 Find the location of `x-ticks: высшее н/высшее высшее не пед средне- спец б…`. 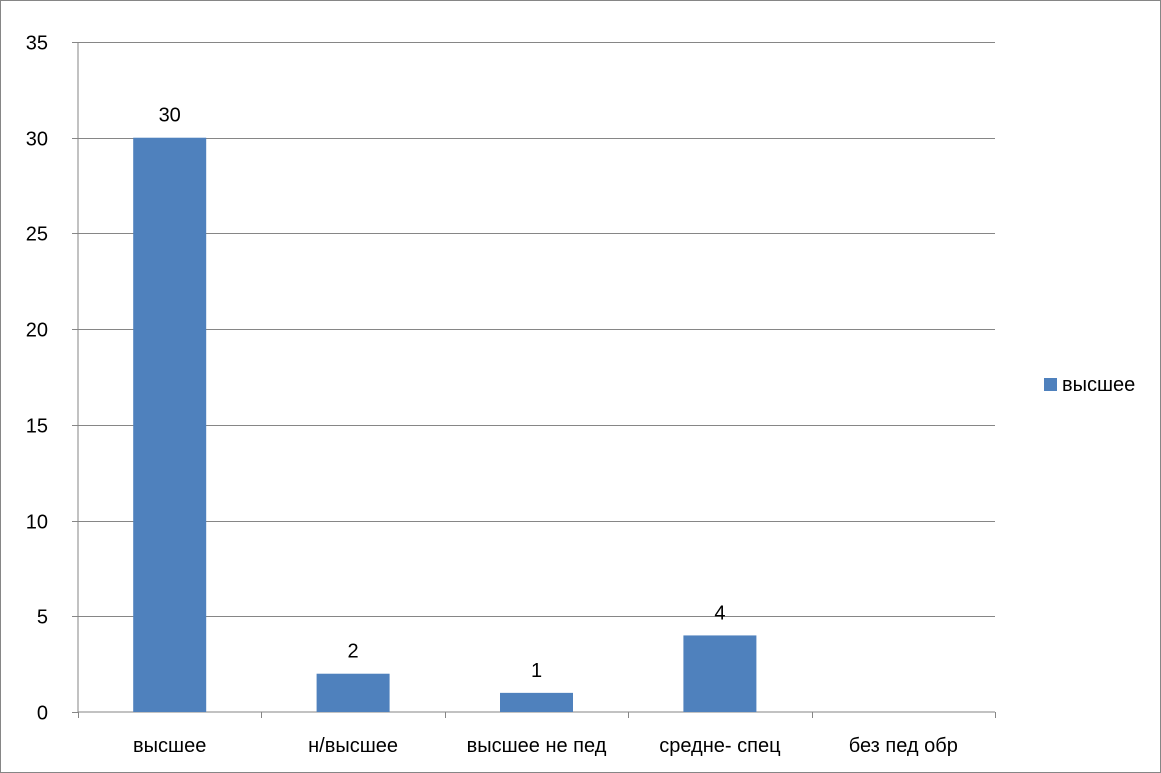

x-ticks: высшее н/высшее высшее не пед средне- спец б… is located at coordinates (537, 734).